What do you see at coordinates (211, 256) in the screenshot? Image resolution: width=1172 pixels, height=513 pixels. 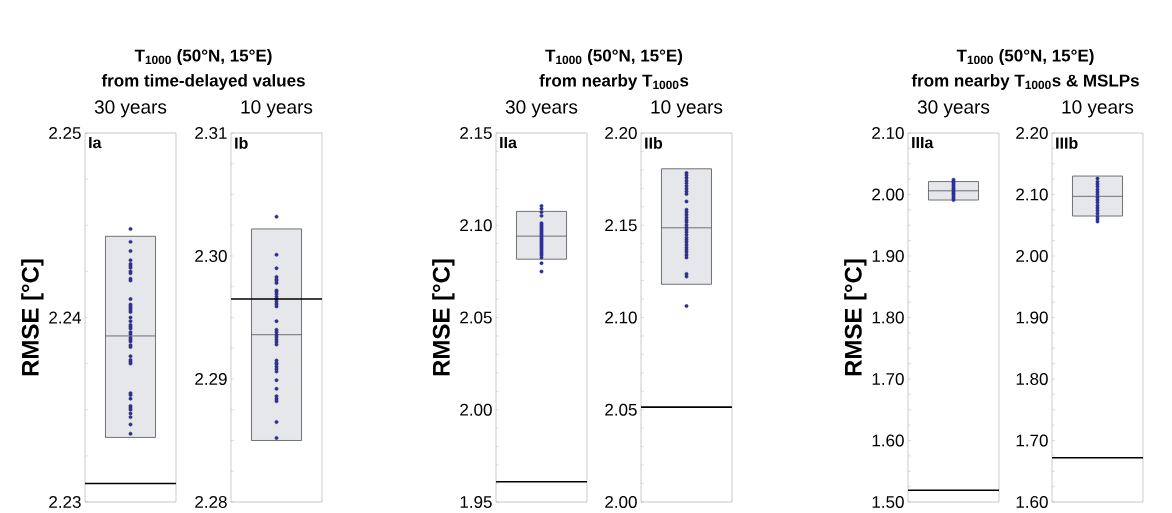 I see `y-tick-label: 2.30` at bounding box center [211, 256].